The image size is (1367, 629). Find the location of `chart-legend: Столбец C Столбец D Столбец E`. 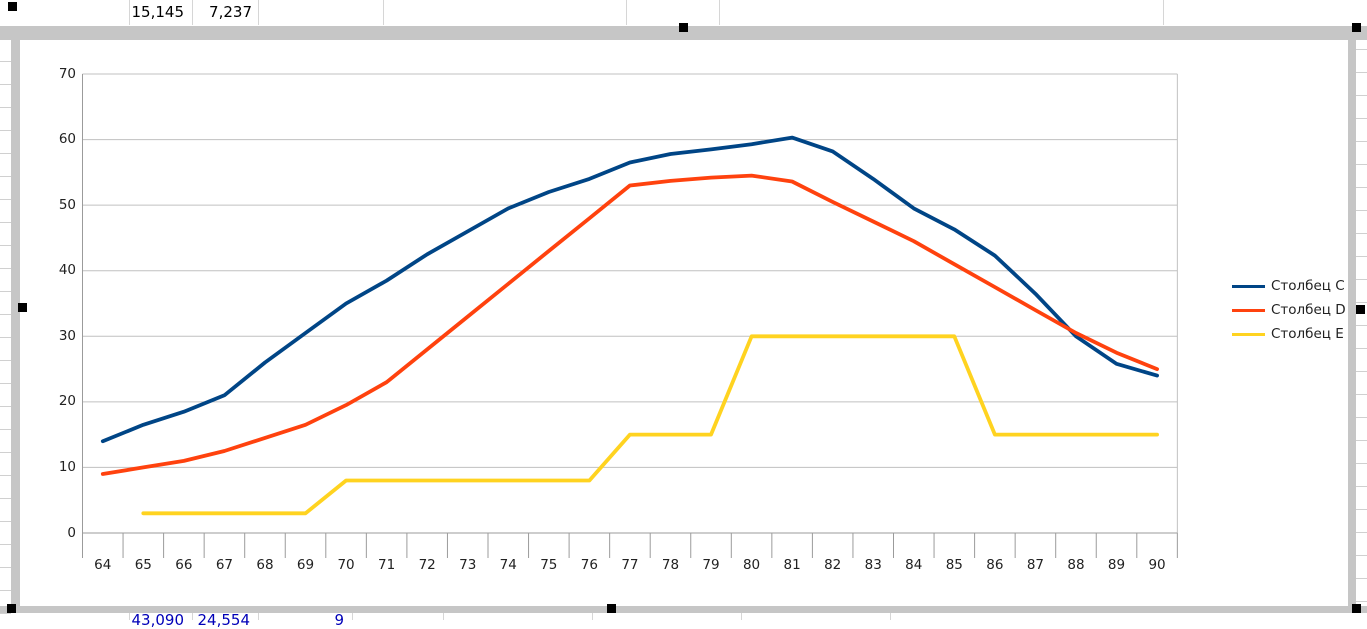

chart-legend: Столбец C Столбец D Столбец E is located at coordinates (1289, 310).